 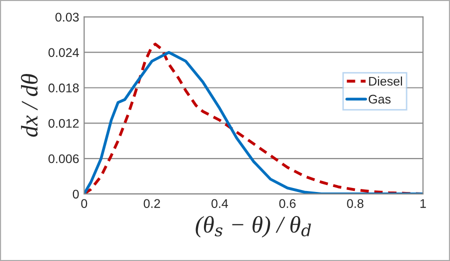 I want to click on x-tick-label: 0.6, so click(x=287, y=203).